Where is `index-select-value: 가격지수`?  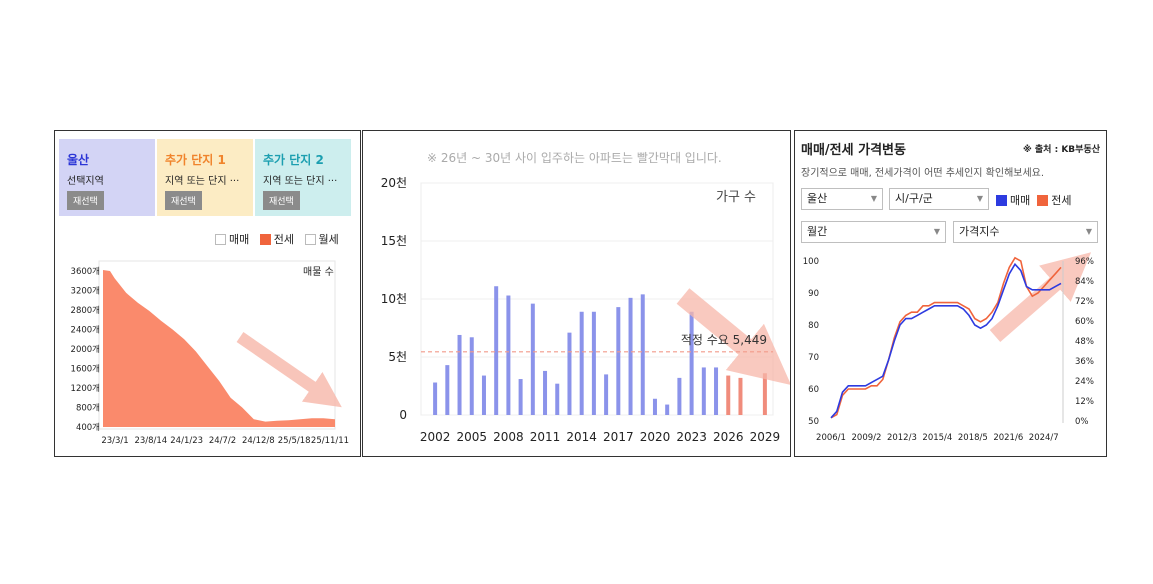
index-select-value: 가격지수 is located at coordinates (979, 231).